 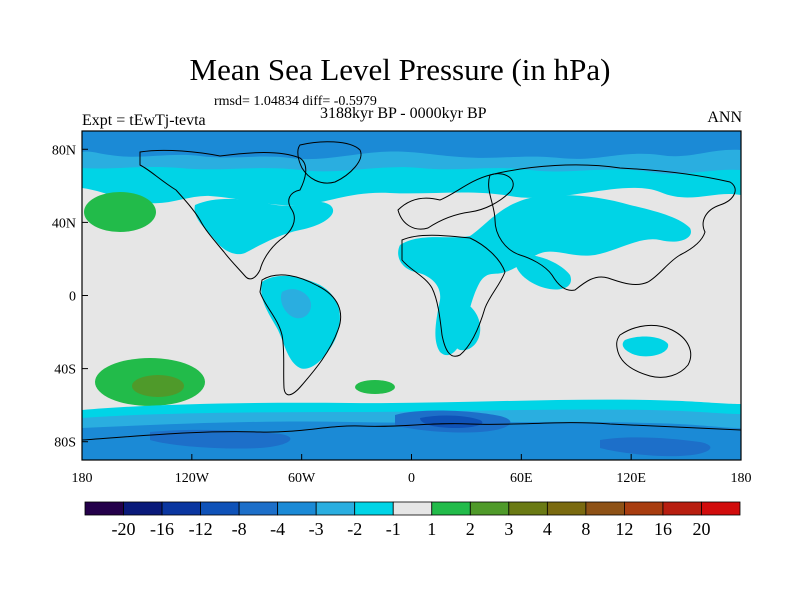 I want to click on southern-ocean-minus3-band, so click(x=411, y=440).